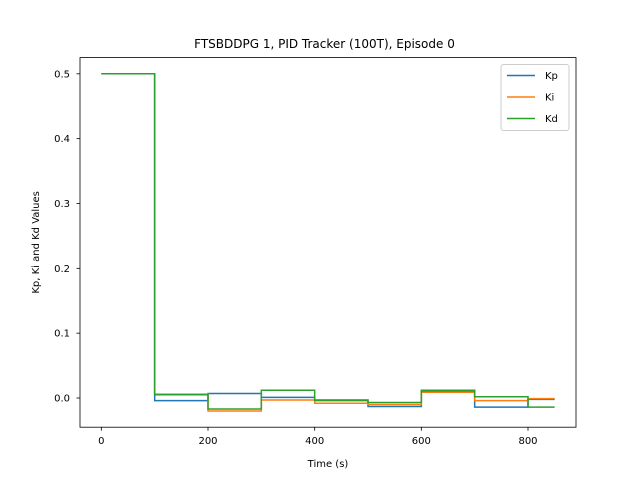 The image size is (640, 480). What do you see at coordinates (421, 441) in the screenshot?
I see `x-tick-label: 600` at bounding box center [421, 441].